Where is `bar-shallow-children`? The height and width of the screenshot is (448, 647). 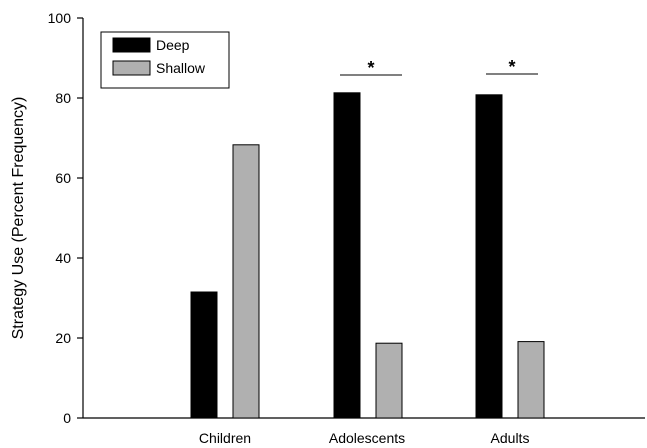
bar-shallow-children is located at coordinates (246, 281).